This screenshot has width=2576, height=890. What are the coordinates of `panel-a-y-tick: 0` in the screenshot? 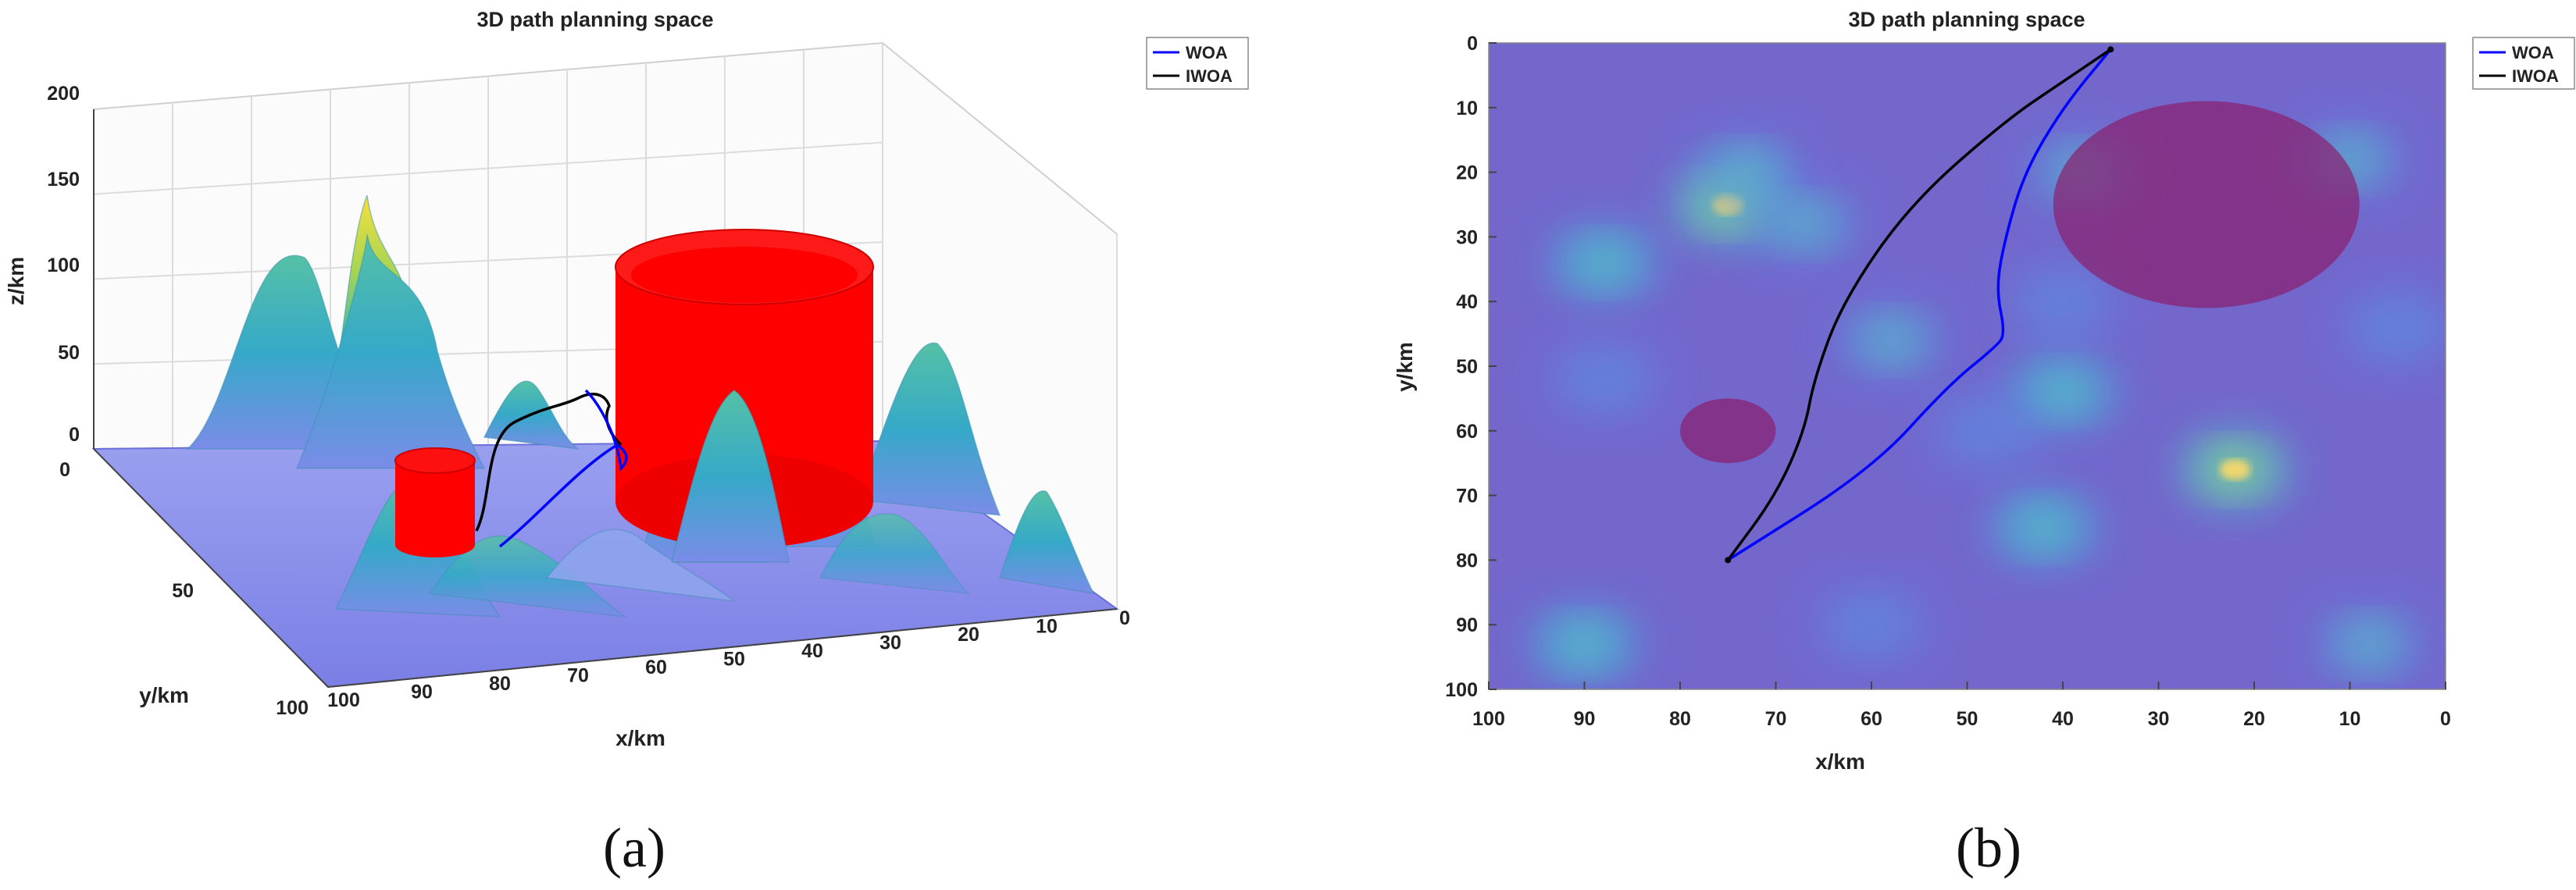 It's located at (64, 470).